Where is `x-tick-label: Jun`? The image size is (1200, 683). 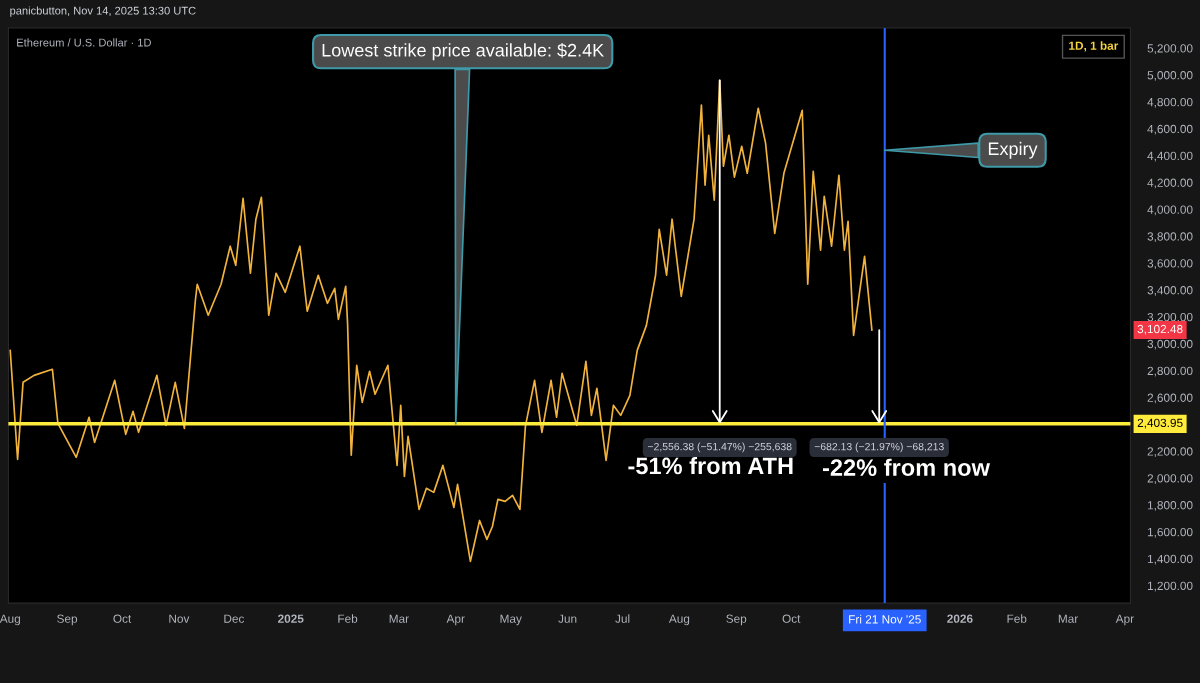
x-tick-label: Jun is located at coordinates (567, 618).